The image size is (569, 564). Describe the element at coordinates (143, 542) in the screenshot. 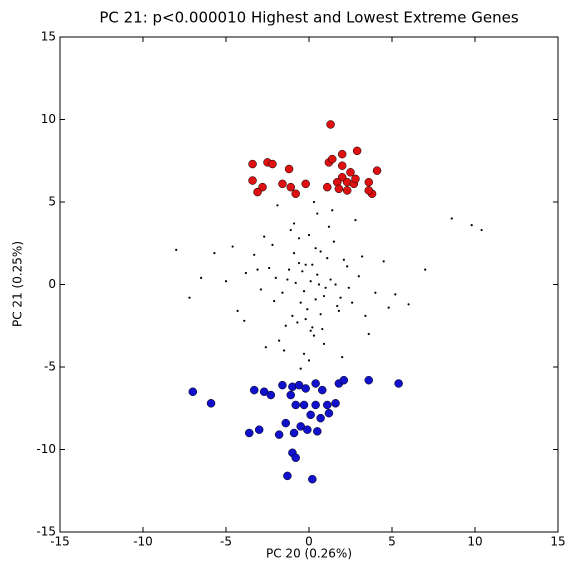

I see `x-tick-label: -10` at that location.